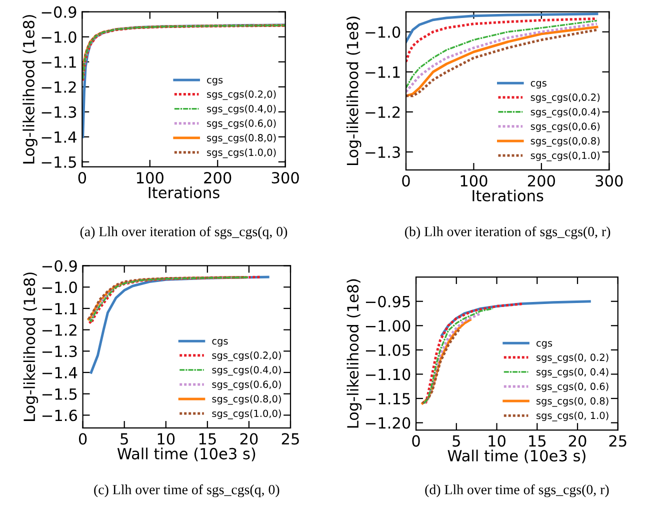 This screenshot has height=515, width=647. What do you see at coordinates (507, 233) in the screenshot?
I see `text: (b) Llh over iteration of sgs_cgs(0, r)` at bounding box center [507, 233].